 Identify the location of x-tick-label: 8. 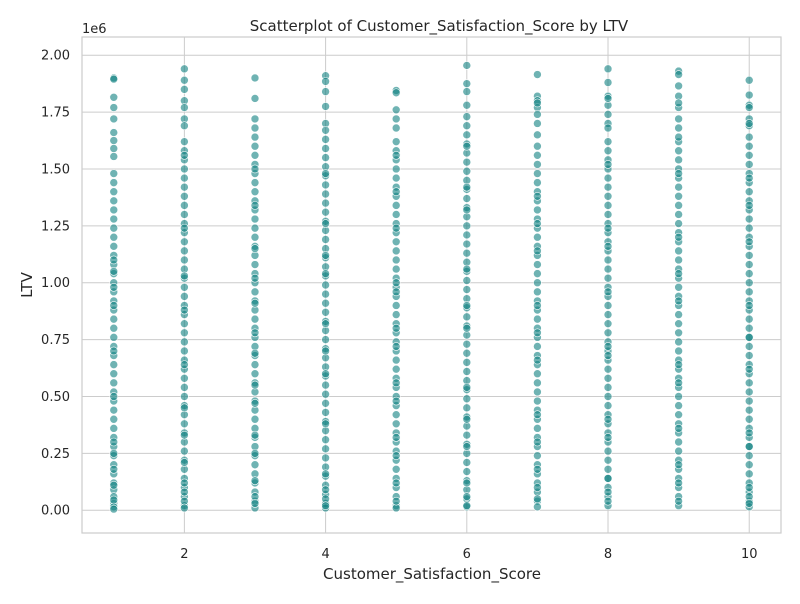
(608, 554).